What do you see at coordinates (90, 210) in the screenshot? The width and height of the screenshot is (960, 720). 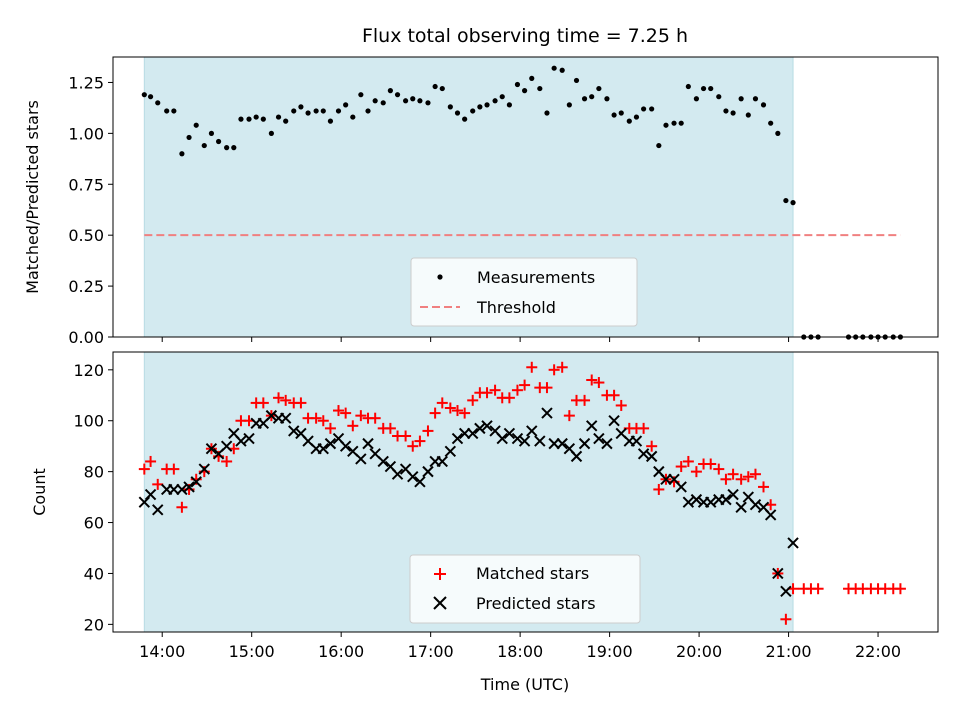 I see `top-y-axis-ticks: 0.00 0.25 0.50 0.75 1.00 1.25` at bounding box center [90, 210].